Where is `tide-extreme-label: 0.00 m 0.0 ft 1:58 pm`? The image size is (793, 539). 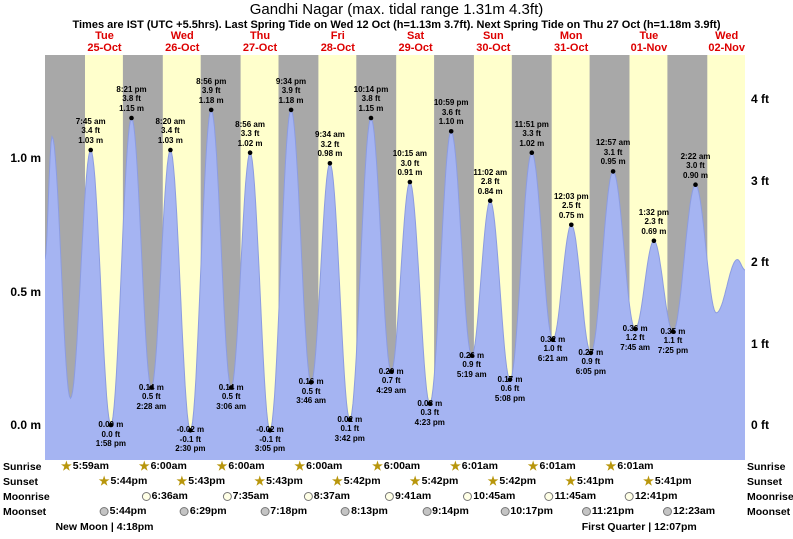
tide-extreme-label: 0.00 m 0.0 ft 1:58 pm is located at coordinates (111, 434).